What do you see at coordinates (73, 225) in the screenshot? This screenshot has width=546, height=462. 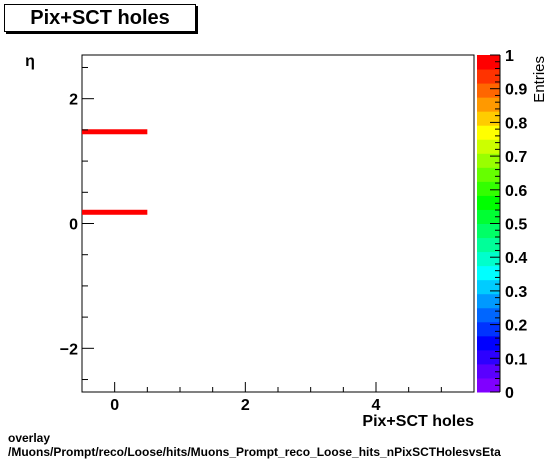 I see `y-tick-label: 0` at bounding box center [73, 225].